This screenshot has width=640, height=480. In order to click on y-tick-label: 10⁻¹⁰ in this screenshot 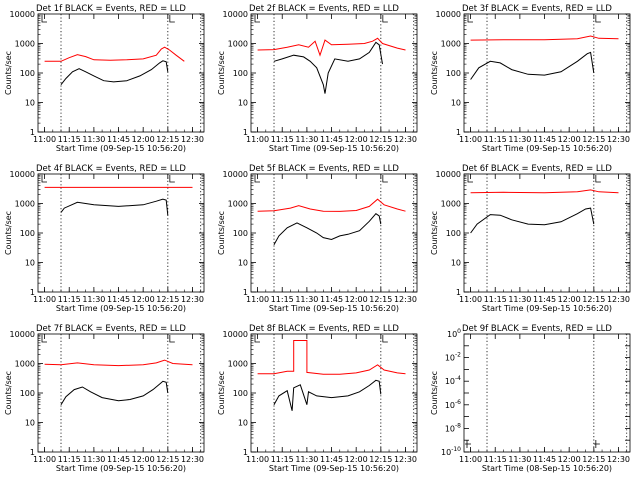, I will do `click(451, 451)`.